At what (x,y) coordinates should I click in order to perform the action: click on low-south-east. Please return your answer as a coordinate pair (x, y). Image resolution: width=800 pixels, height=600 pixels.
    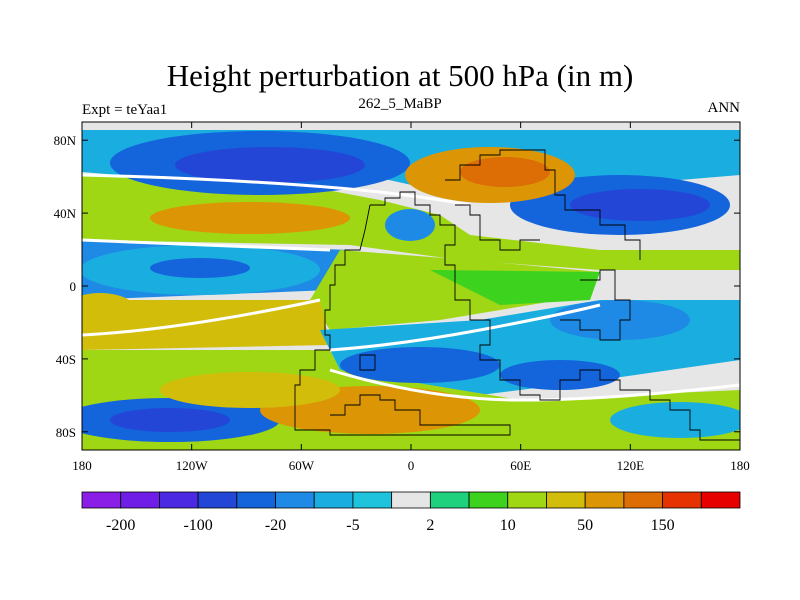
    Looking at the image, I should click on (675, 420).